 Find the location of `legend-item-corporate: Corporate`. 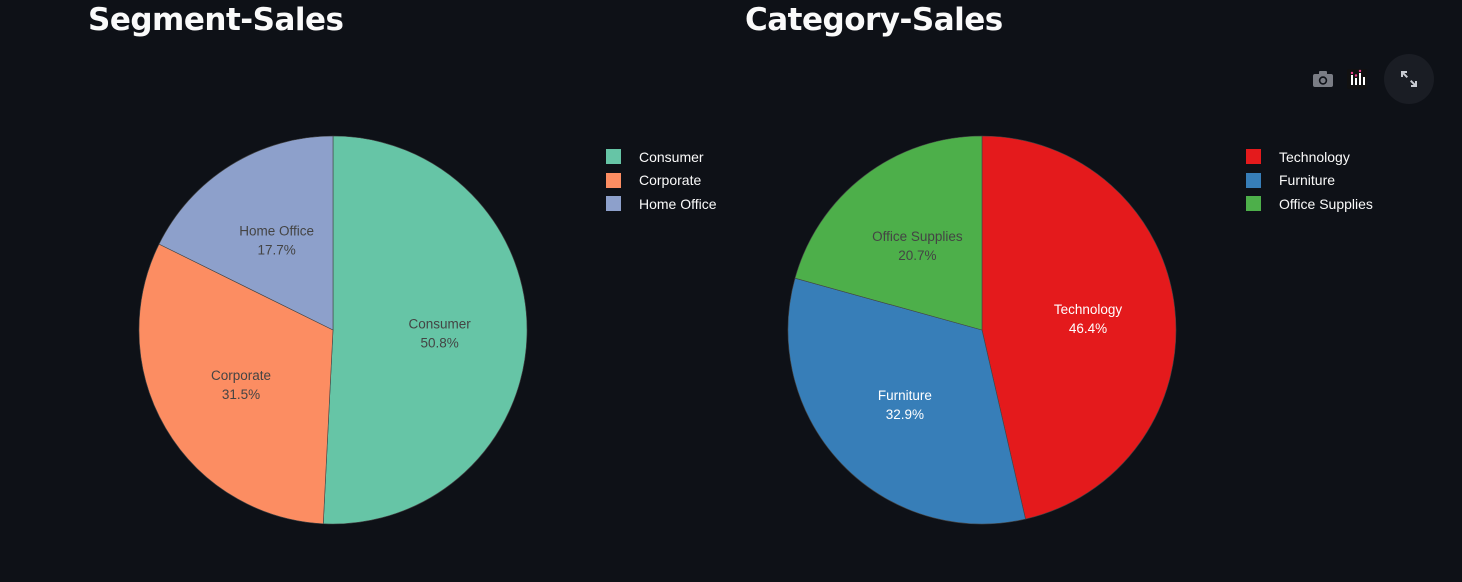

legend-item-corporate: Corporate is located at coordinates (661, 181).